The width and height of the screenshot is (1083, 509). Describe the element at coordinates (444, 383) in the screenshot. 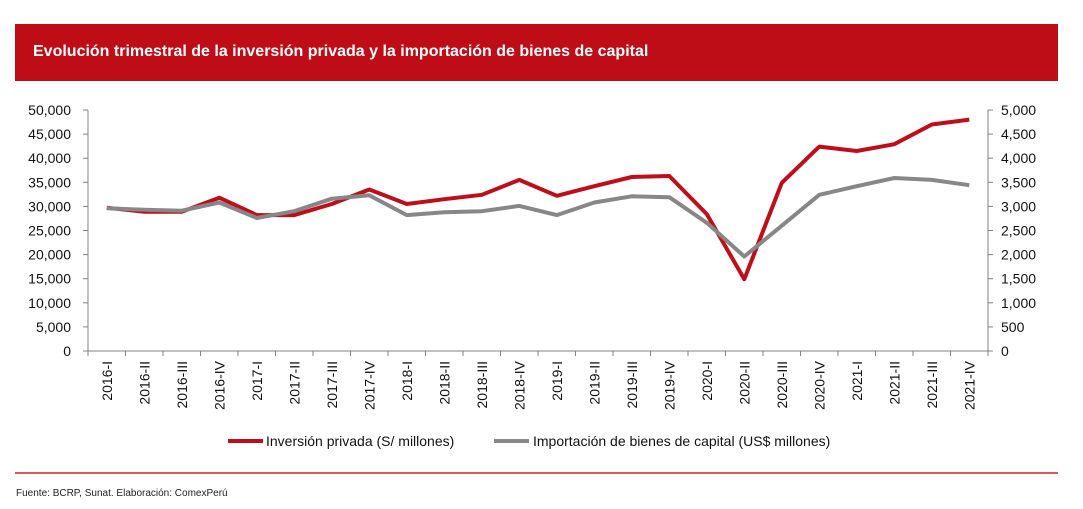

I see `x-tick-label: 2018-II` at that location.